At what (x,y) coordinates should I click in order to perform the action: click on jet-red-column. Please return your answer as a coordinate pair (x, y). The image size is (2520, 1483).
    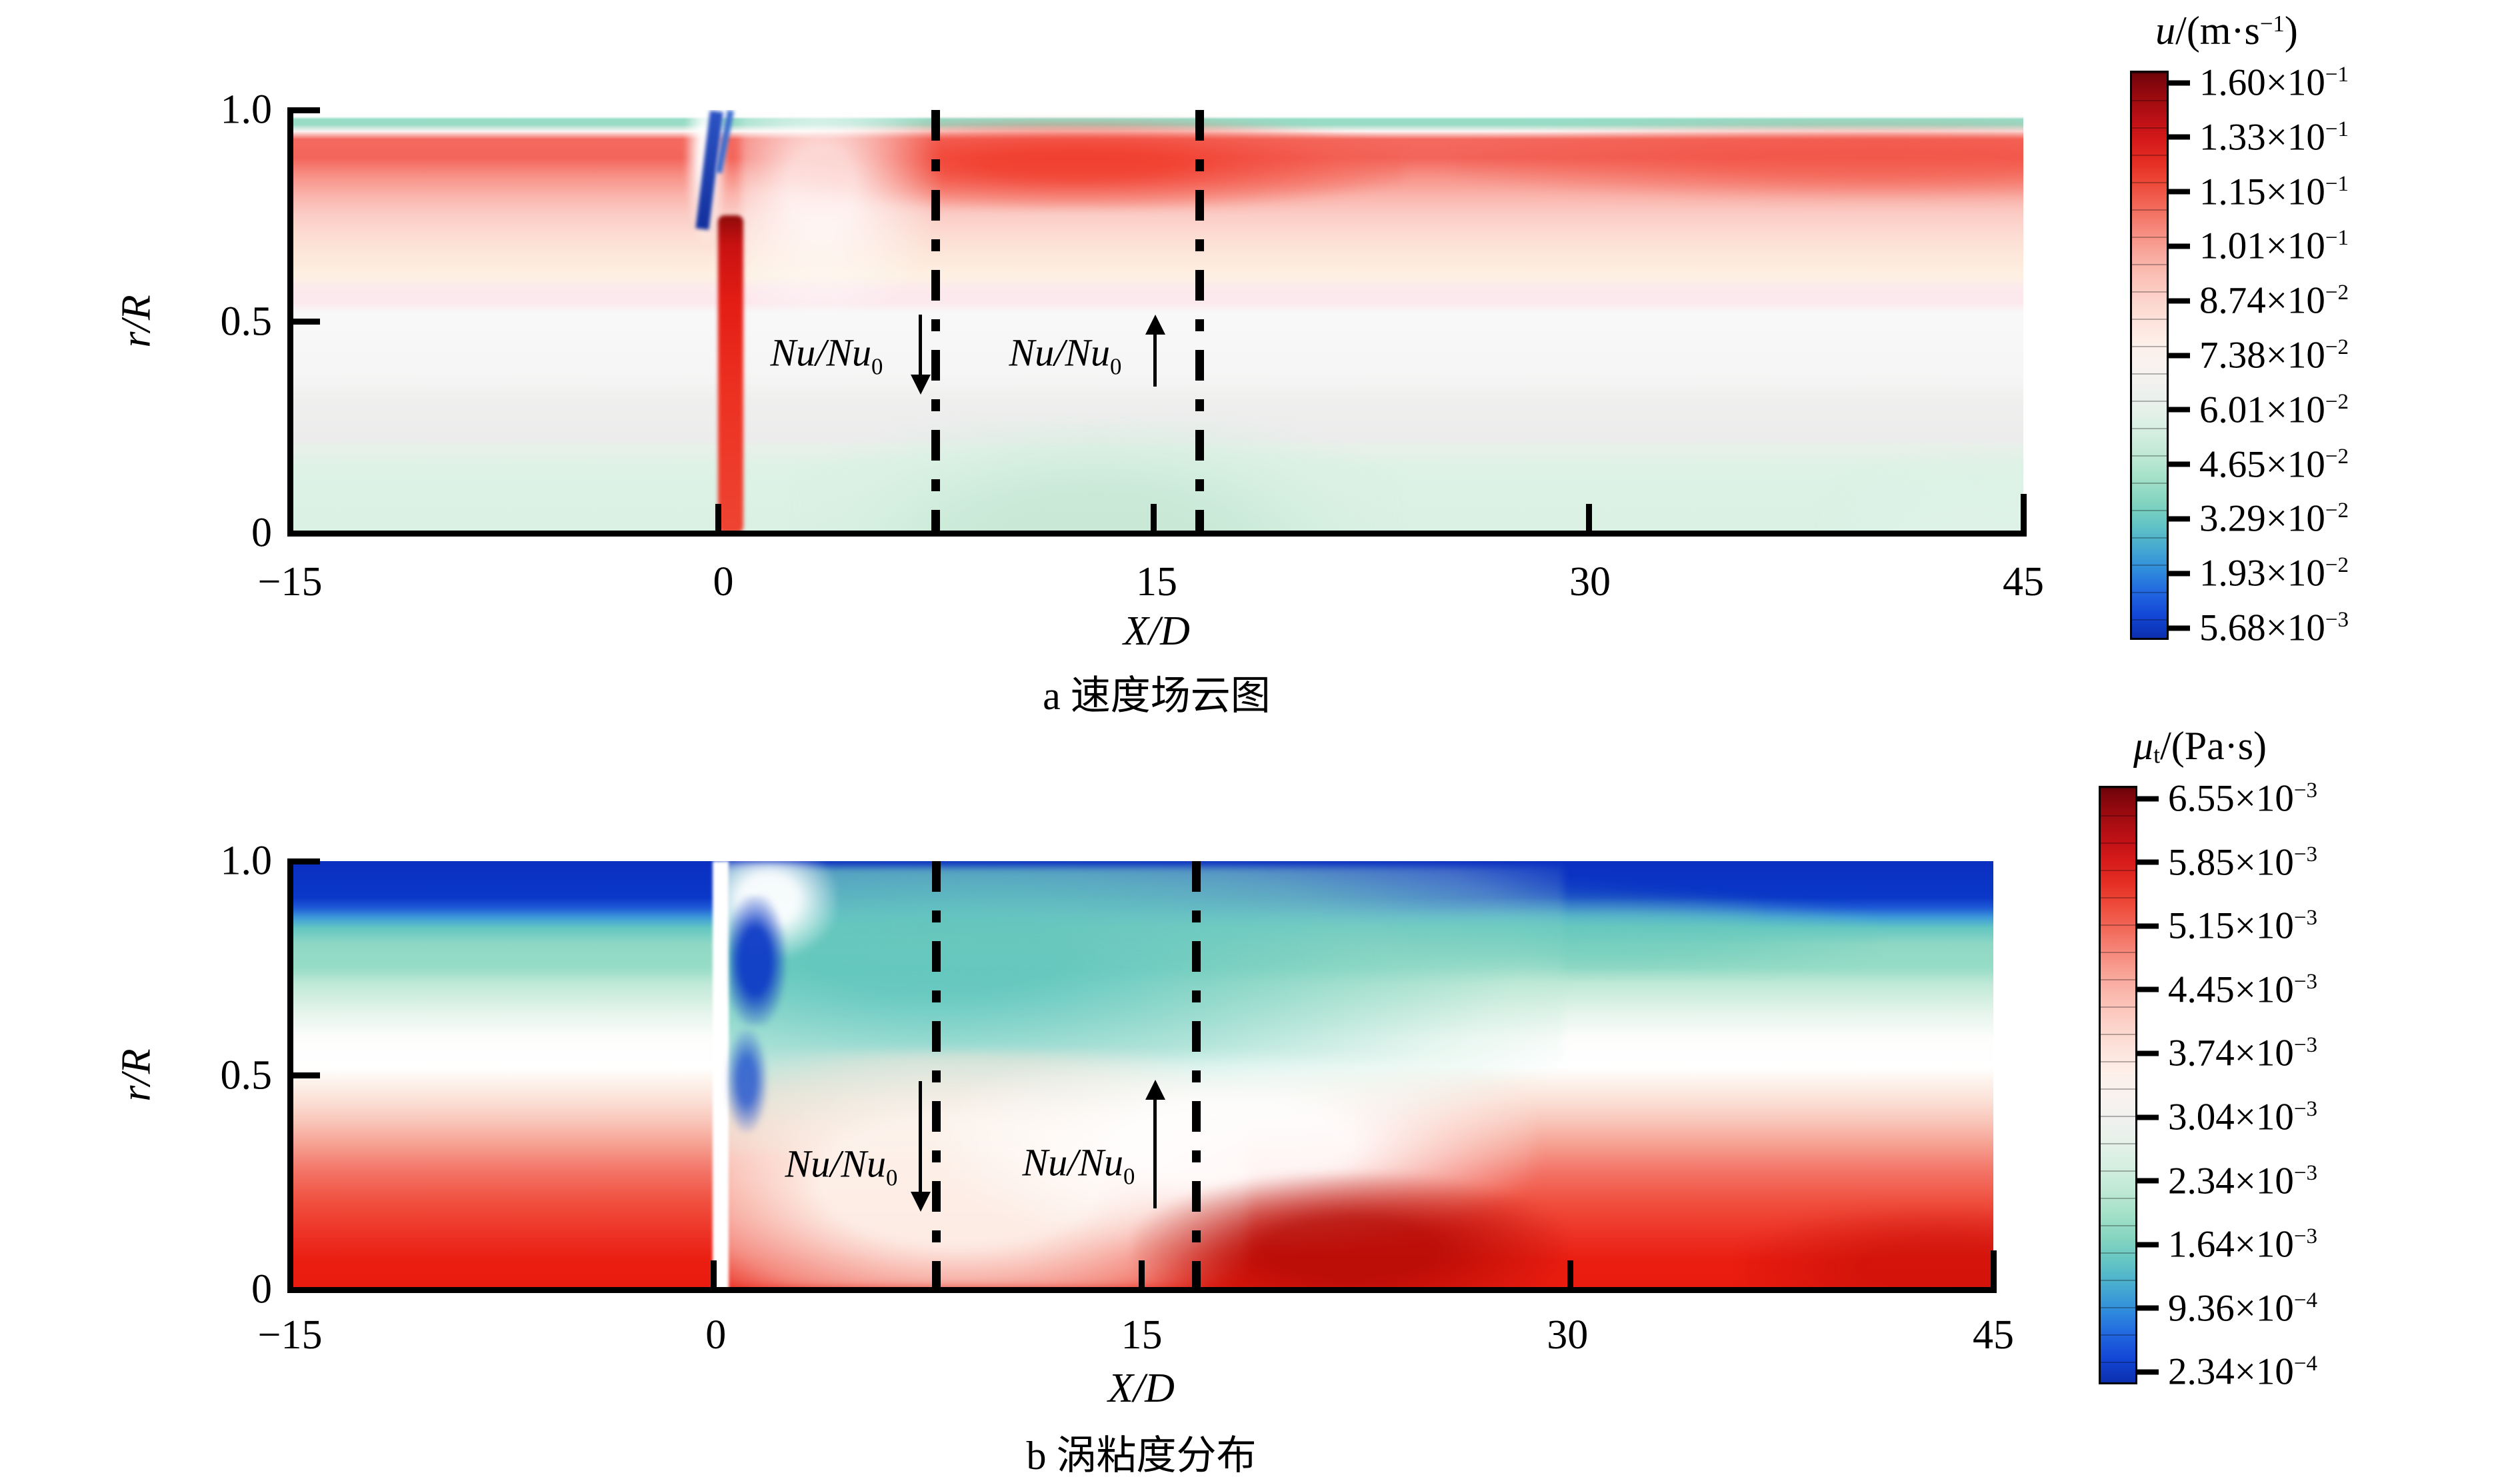
    Looking at the image, I should click on (730, 374).